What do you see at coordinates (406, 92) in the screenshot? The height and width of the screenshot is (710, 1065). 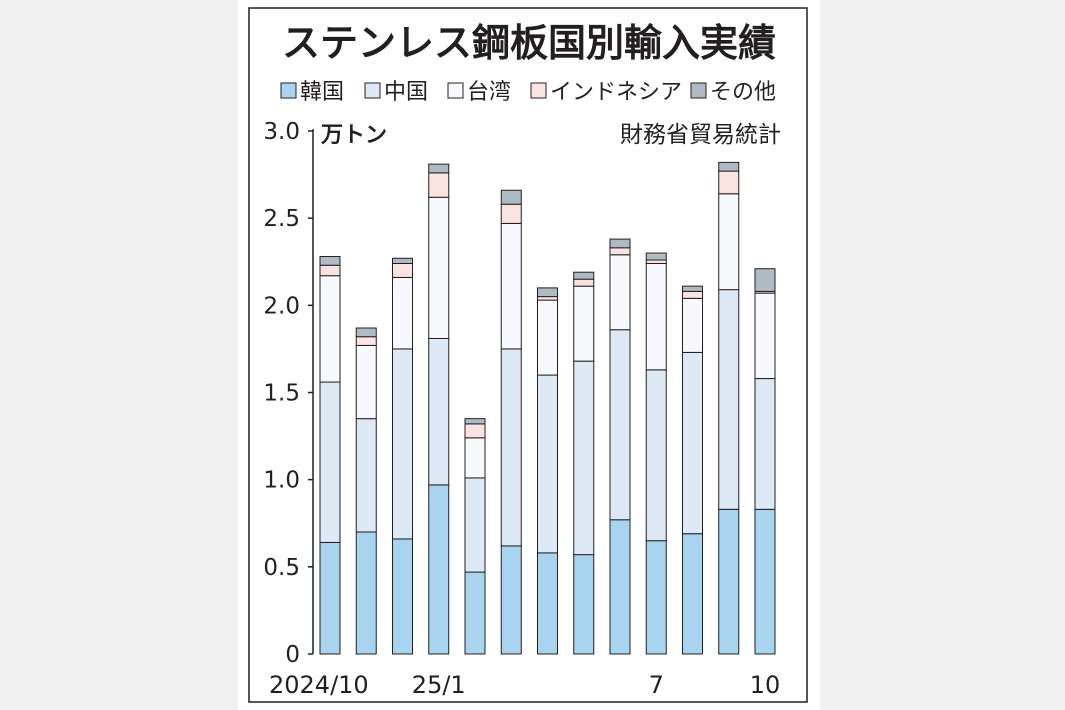 I see `legend-label: 中国` at bounding box center [406, 92].